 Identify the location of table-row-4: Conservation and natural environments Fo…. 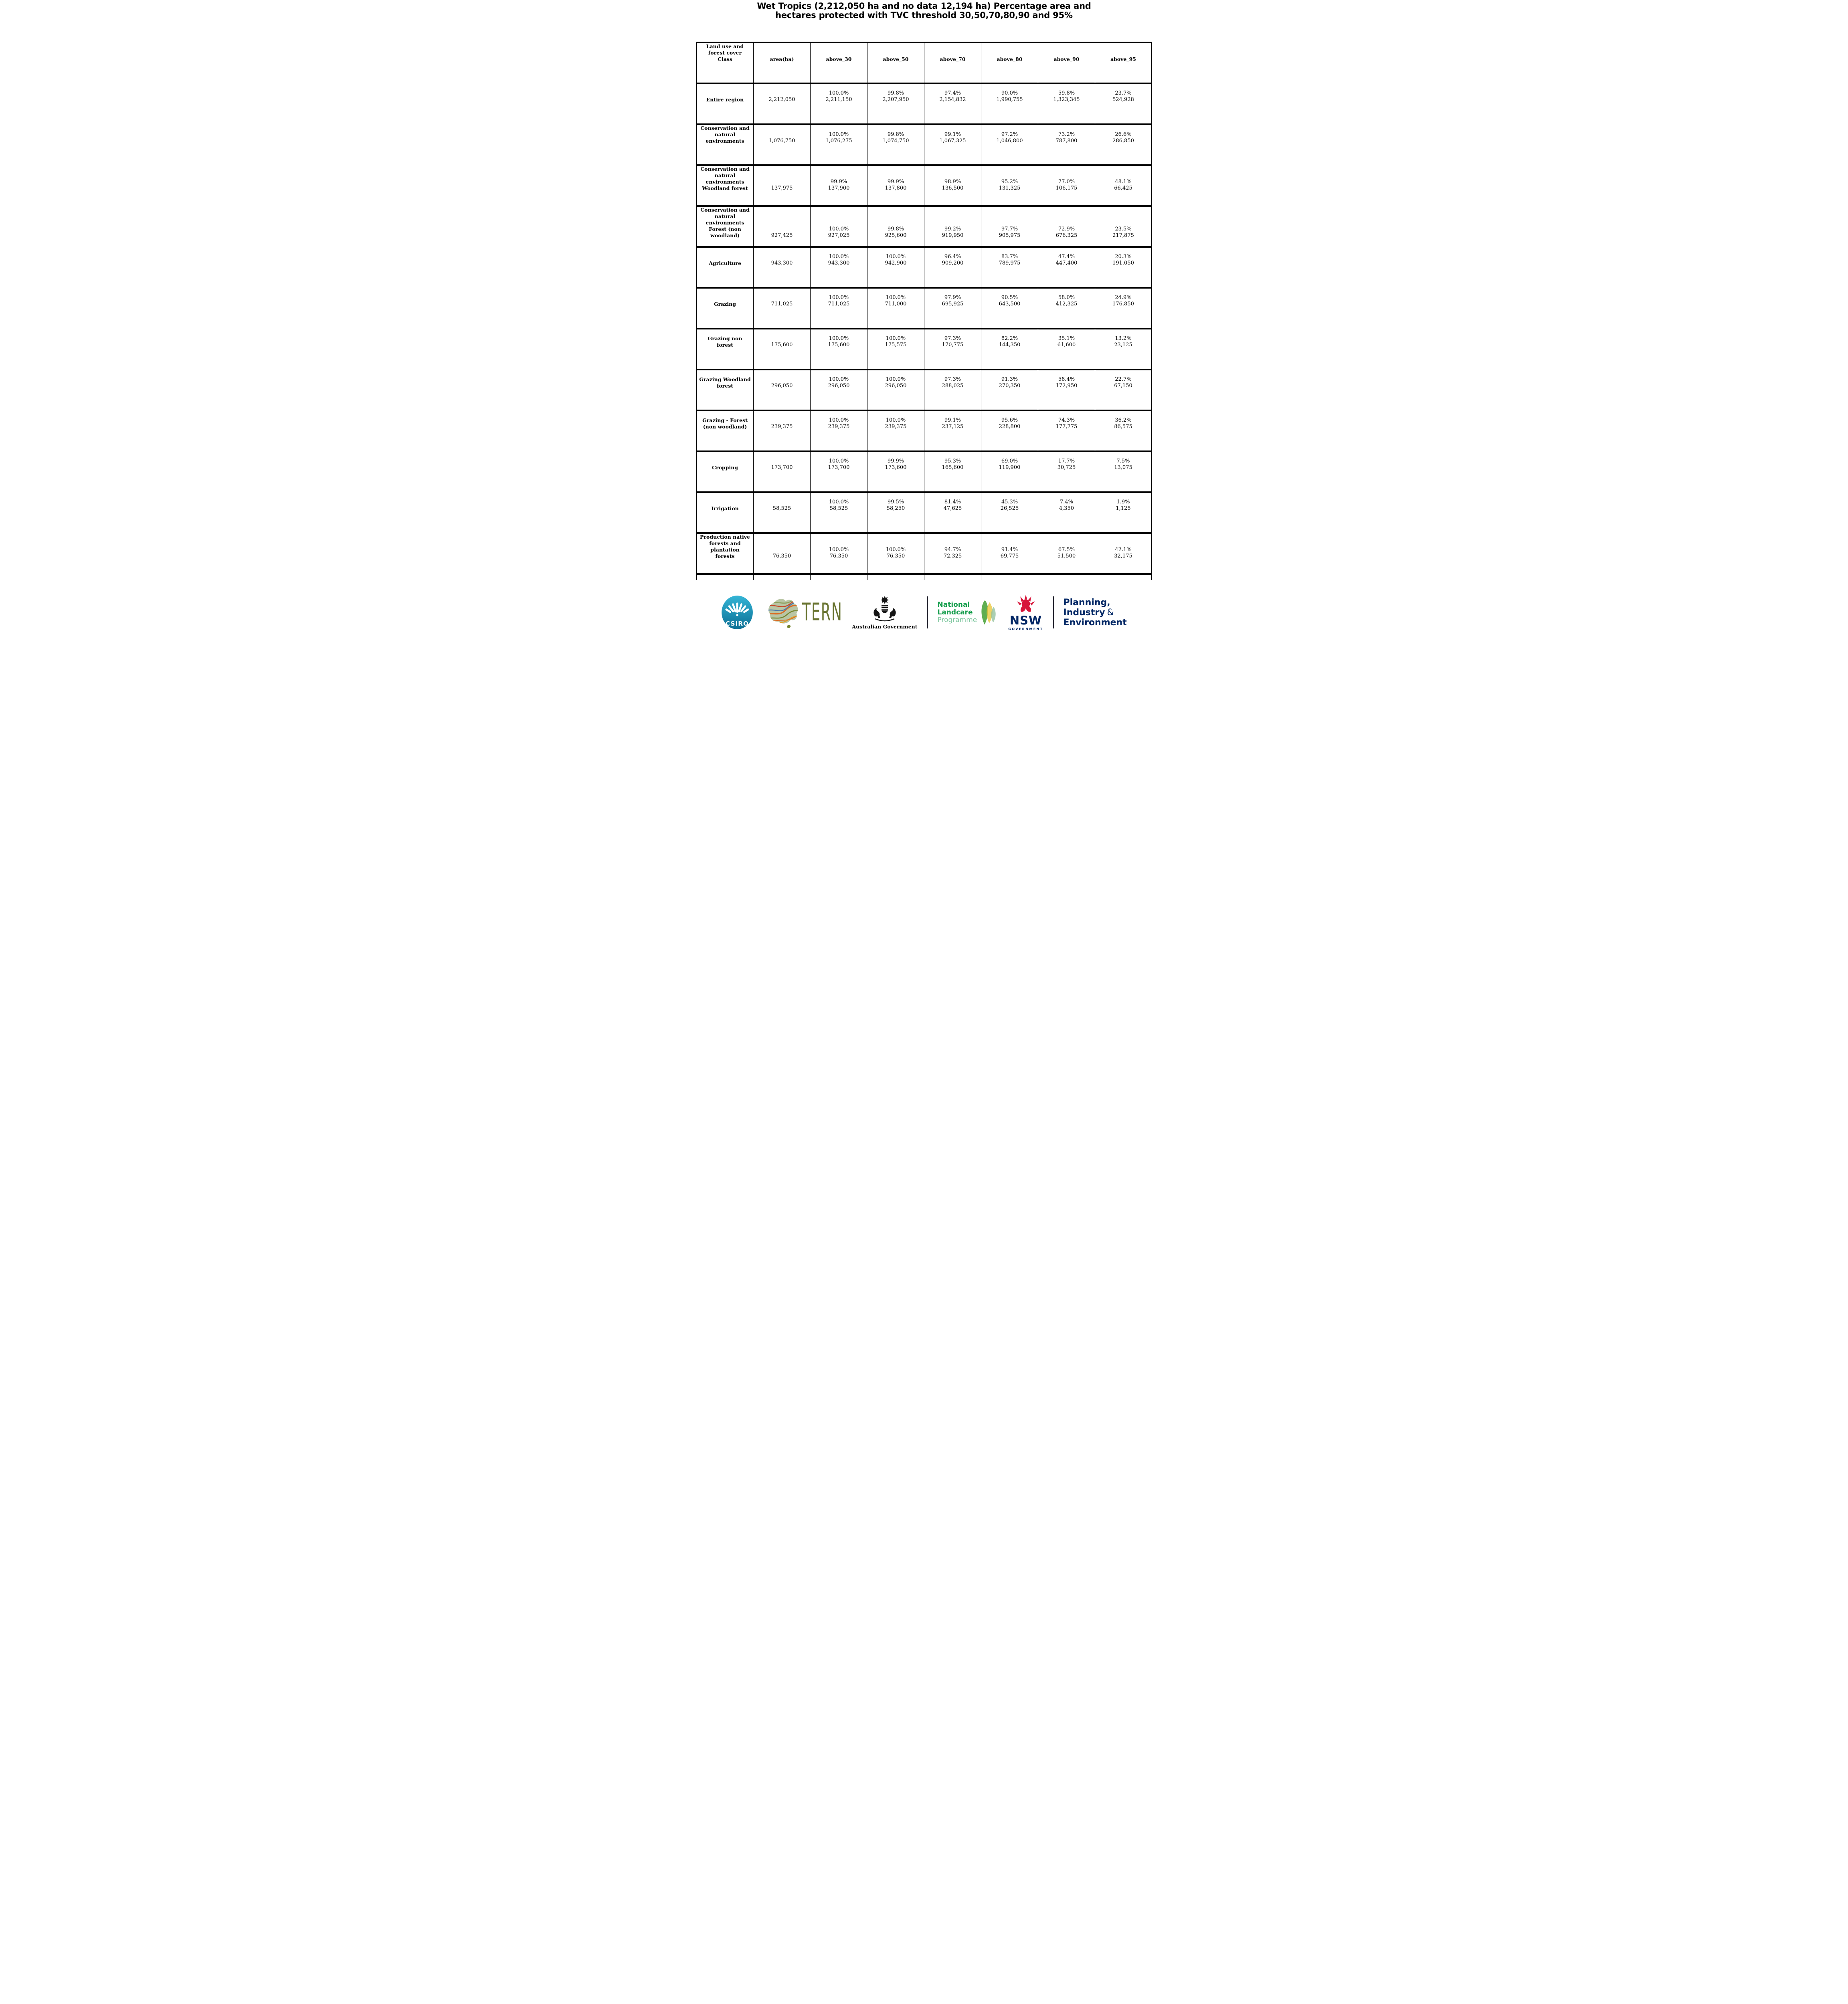
(924, 233).